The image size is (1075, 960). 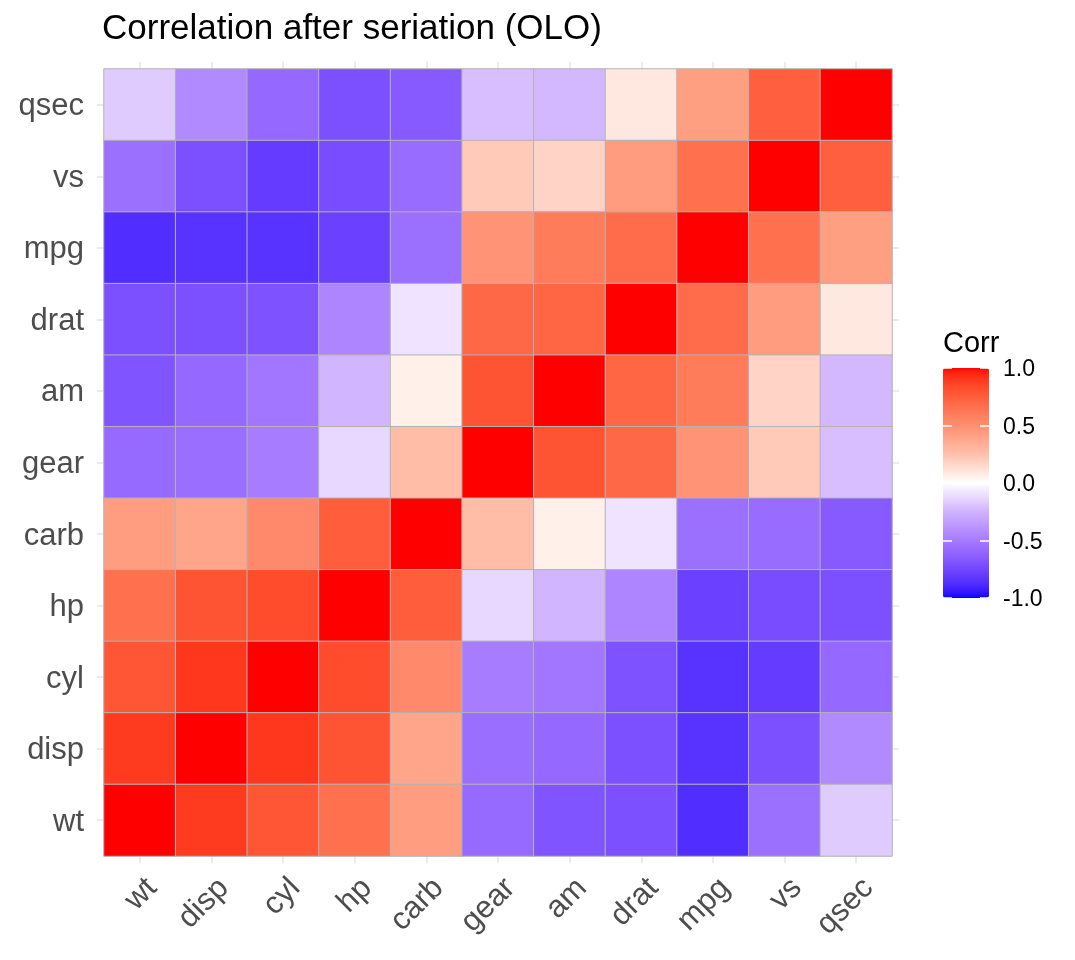 I want to click on y-tick-label: gear, so click(x=52, y=462).